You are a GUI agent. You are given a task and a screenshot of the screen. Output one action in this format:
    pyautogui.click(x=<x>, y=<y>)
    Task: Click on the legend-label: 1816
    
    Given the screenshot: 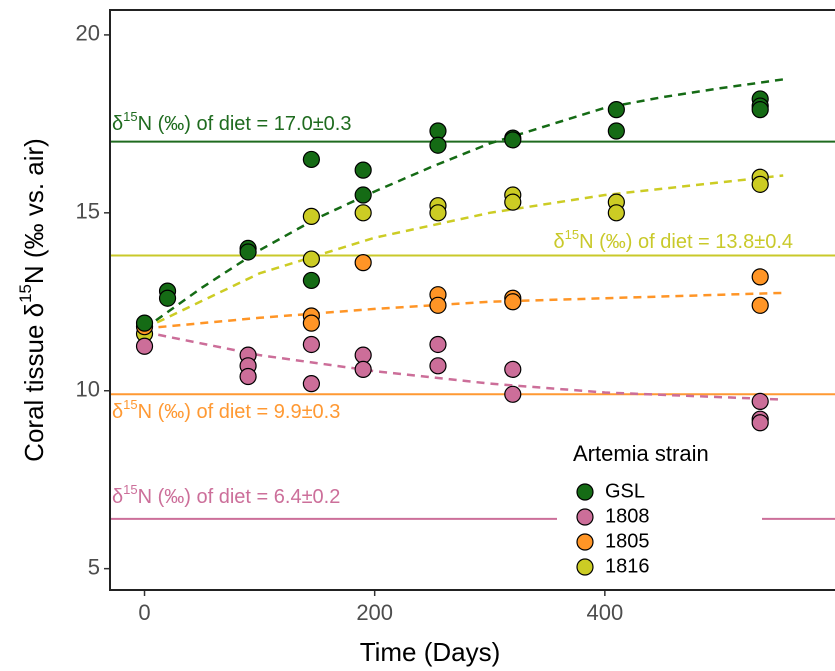 What is the action you would take?
    pyautogui.click(x=627, y=566)
    